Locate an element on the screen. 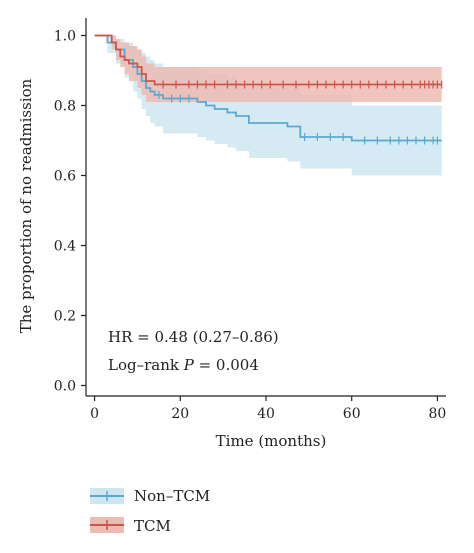  y-tick-label: 0.8 is located at coordinates (65, 107).